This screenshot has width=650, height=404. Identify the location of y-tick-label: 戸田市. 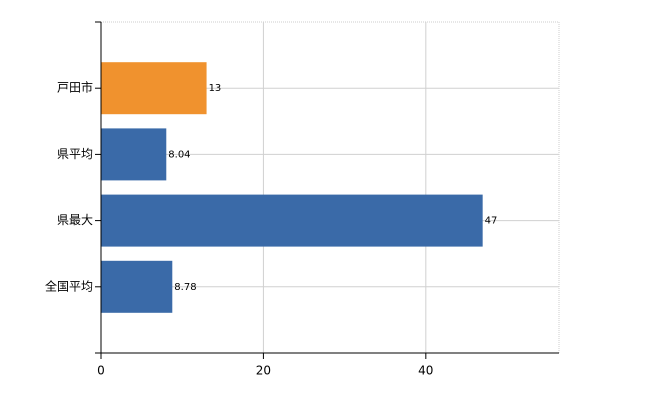
(75, 87).